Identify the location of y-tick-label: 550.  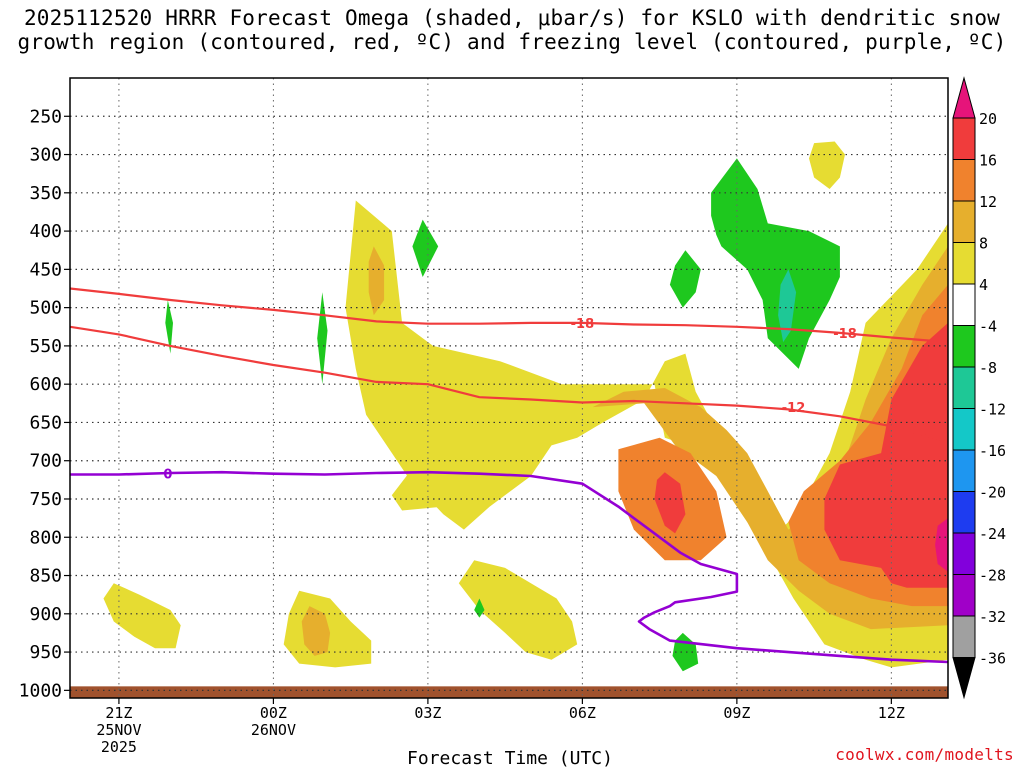
(45, 346).